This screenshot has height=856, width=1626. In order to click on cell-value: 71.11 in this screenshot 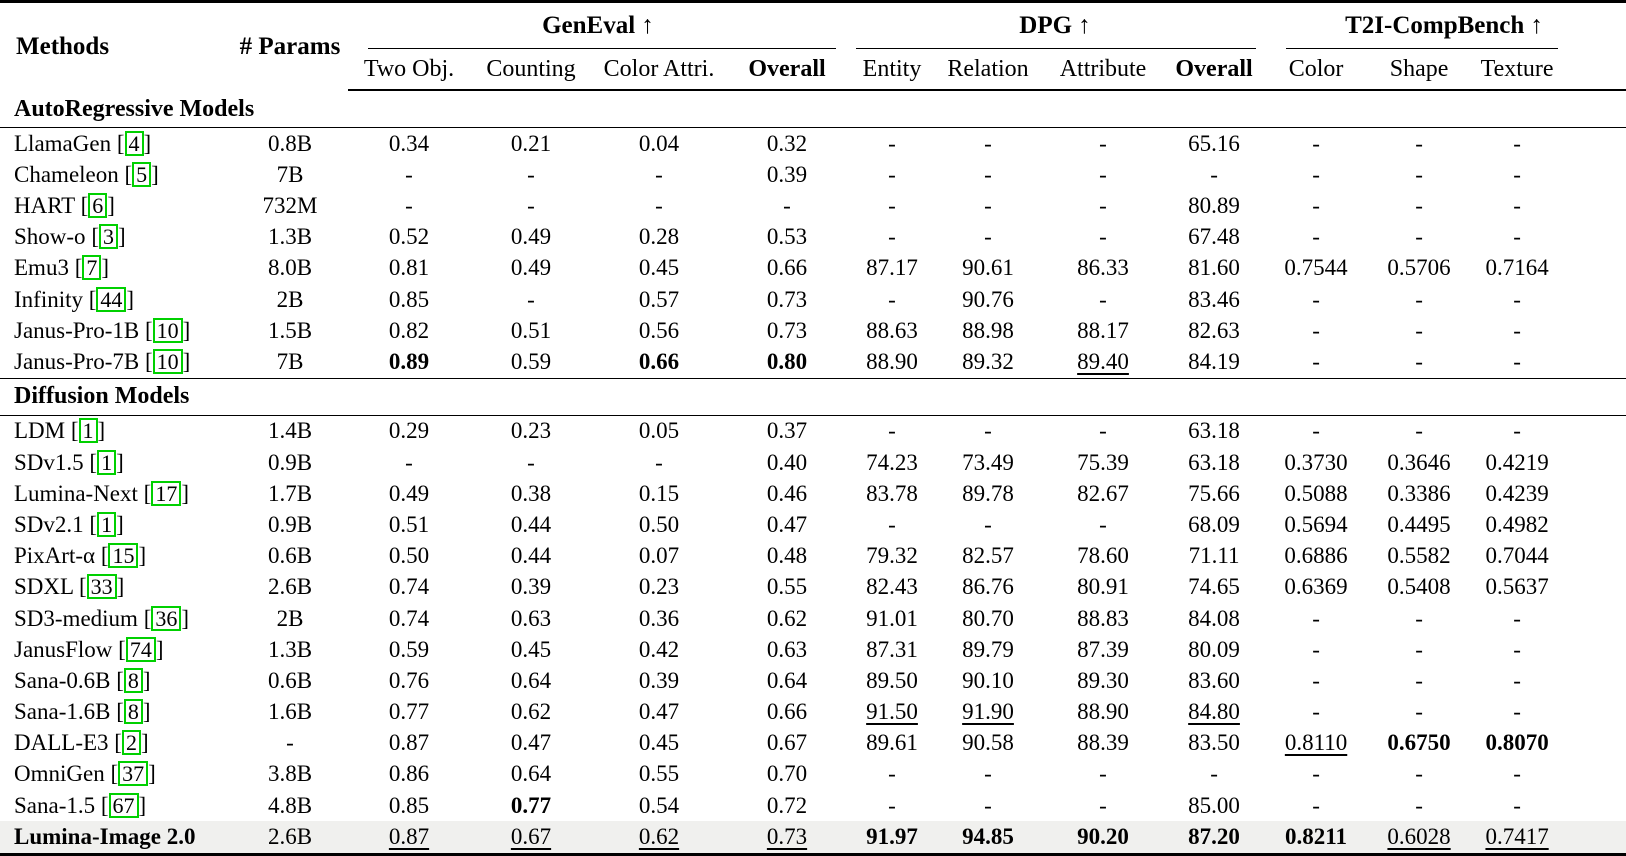, I will do `click(1214, 556)`.